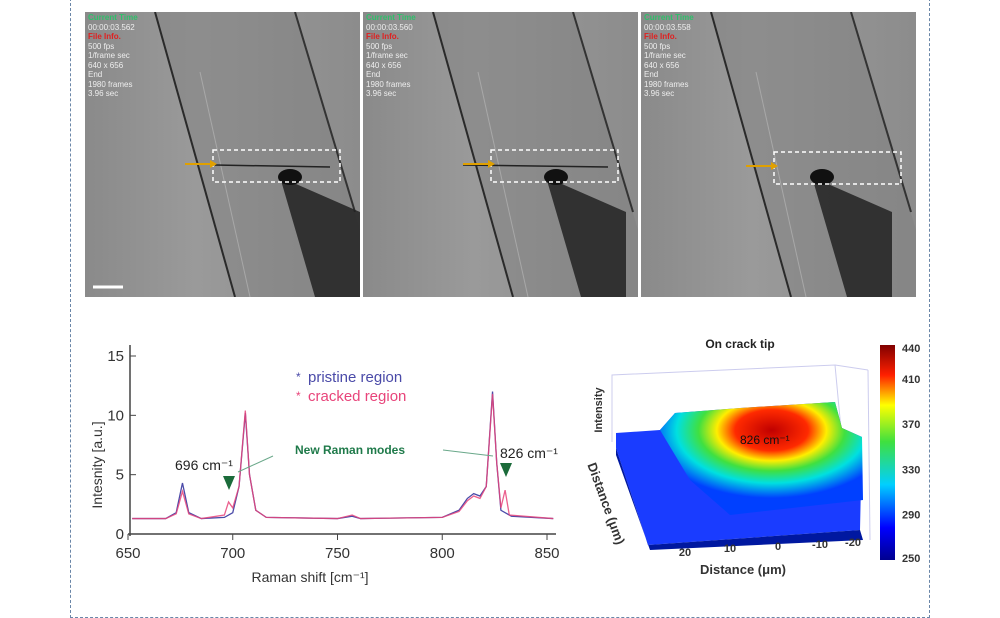 This screenshot has height=618, width=1000. What do you see at coordinates (357, 396) in the screenshot?
I see `legend-cracked: cracked region` at bounding box center [357, 396].